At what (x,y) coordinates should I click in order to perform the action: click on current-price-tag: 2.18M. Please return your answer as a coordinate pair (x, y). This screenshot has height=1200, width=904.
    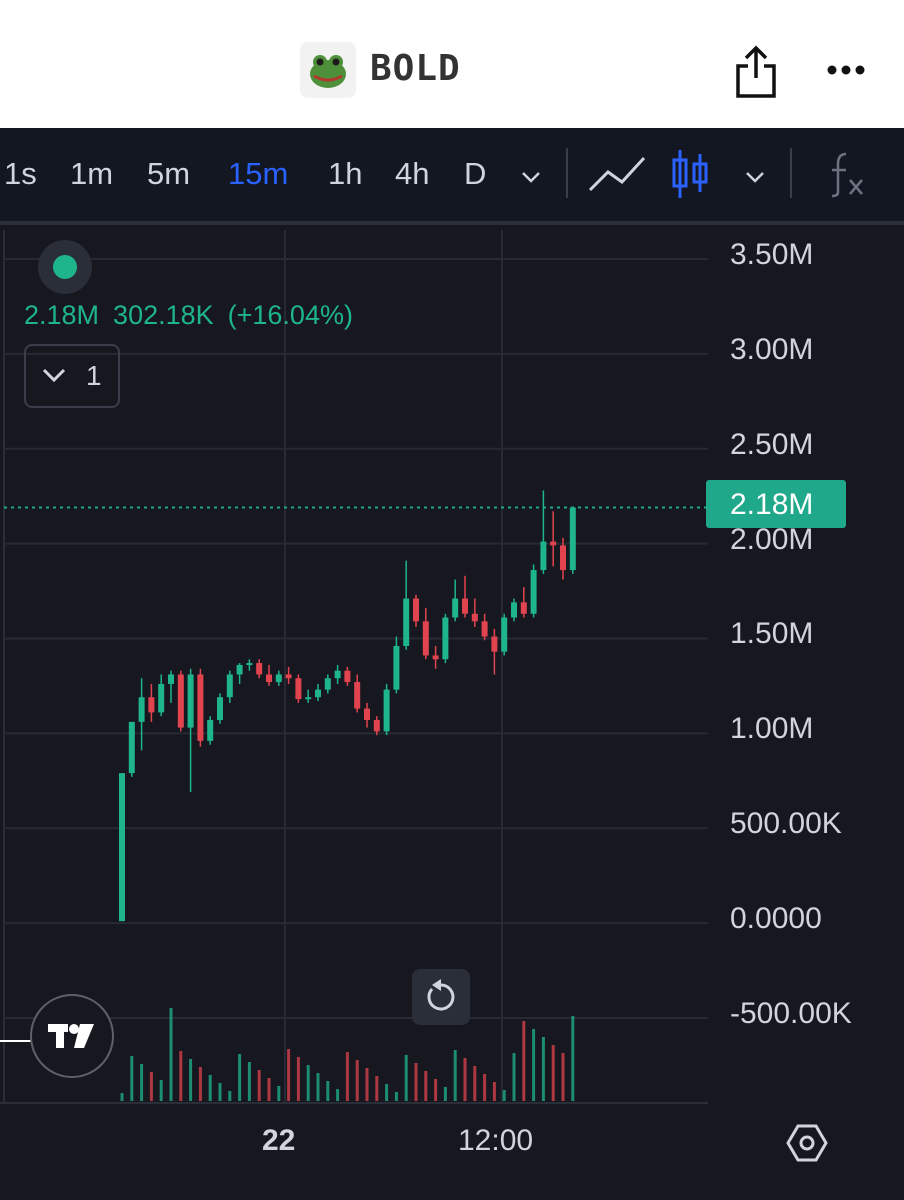
    Looking at the image, I should click on (776, 504).